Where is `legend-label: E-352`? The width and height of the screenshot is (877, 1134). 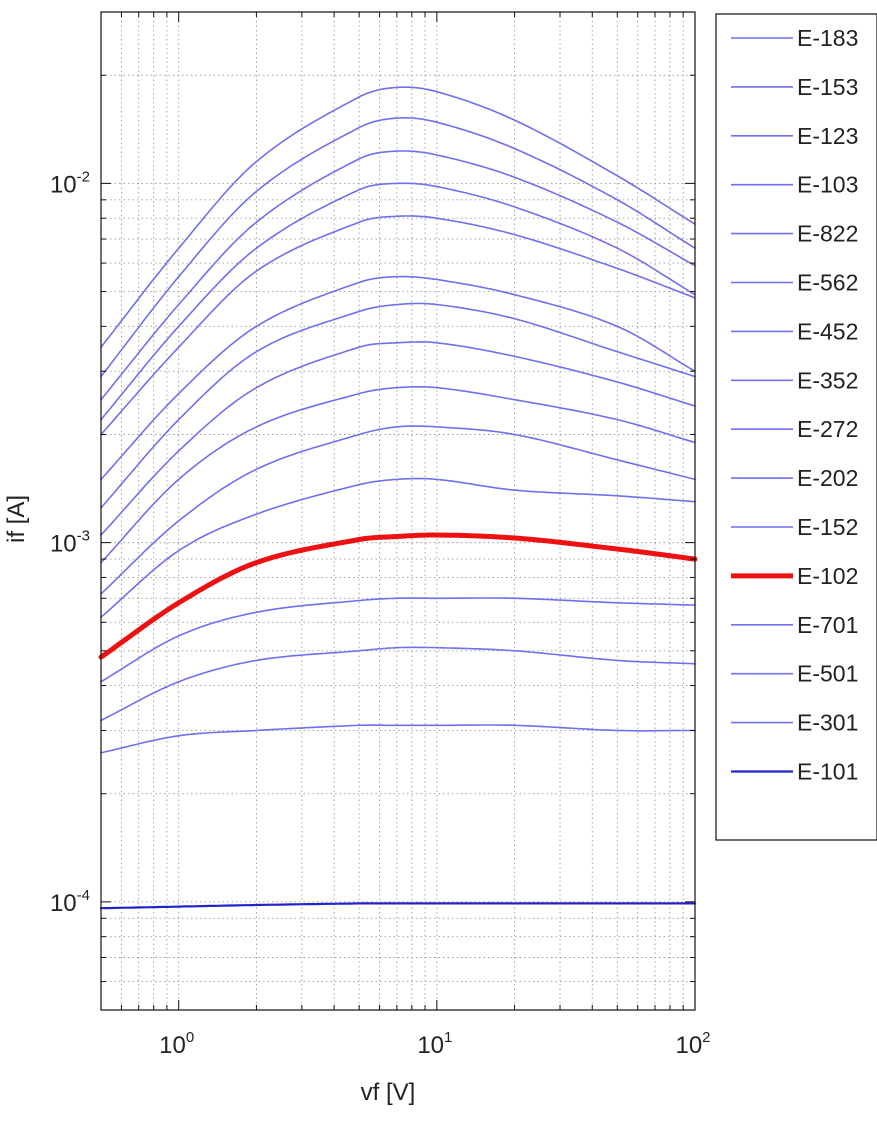 legend-label: E-352 is located at coordinates (827, 380).